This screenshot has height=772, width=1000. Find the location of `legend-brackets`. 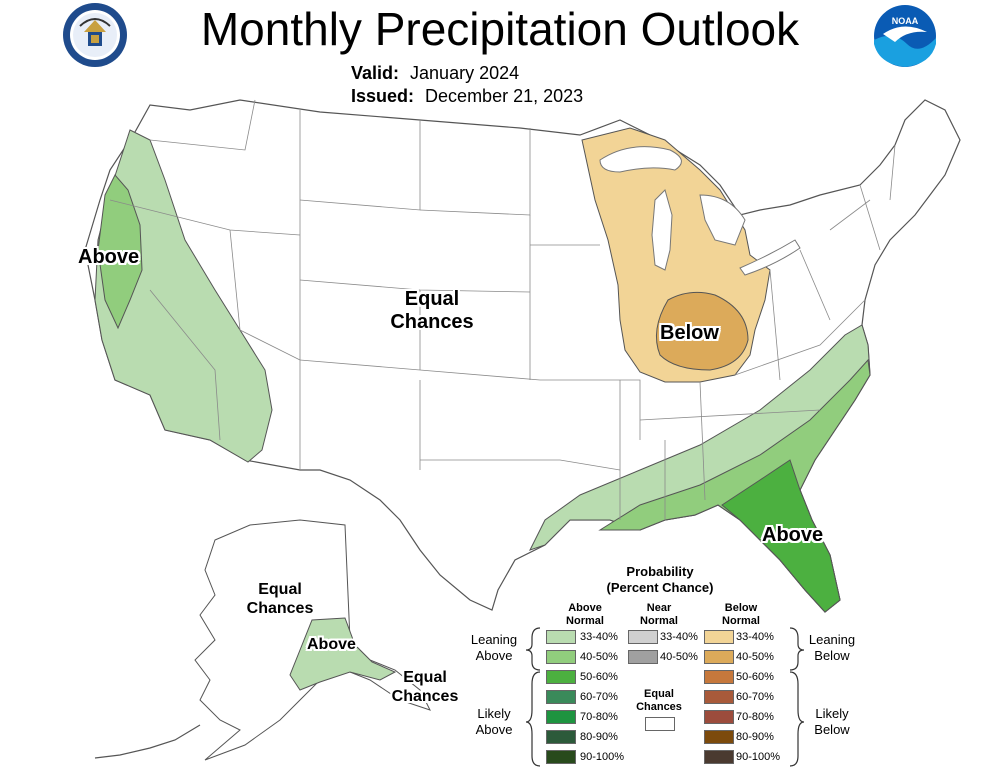

legend-brackets is located at coordinates (665, 697).